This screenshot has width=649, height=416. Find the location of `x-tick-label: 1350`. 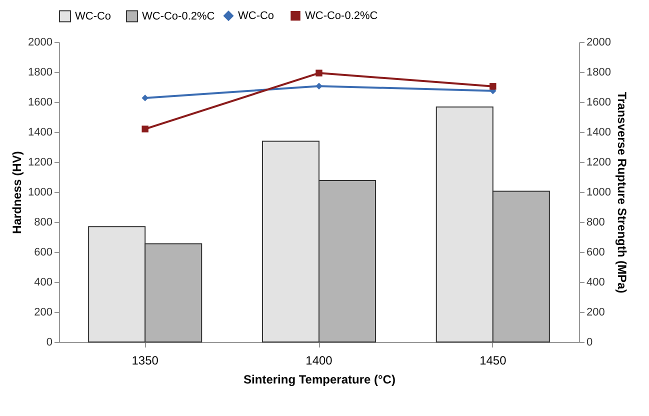

x-tick-label: 1350 is located at coordinates (145, 361).